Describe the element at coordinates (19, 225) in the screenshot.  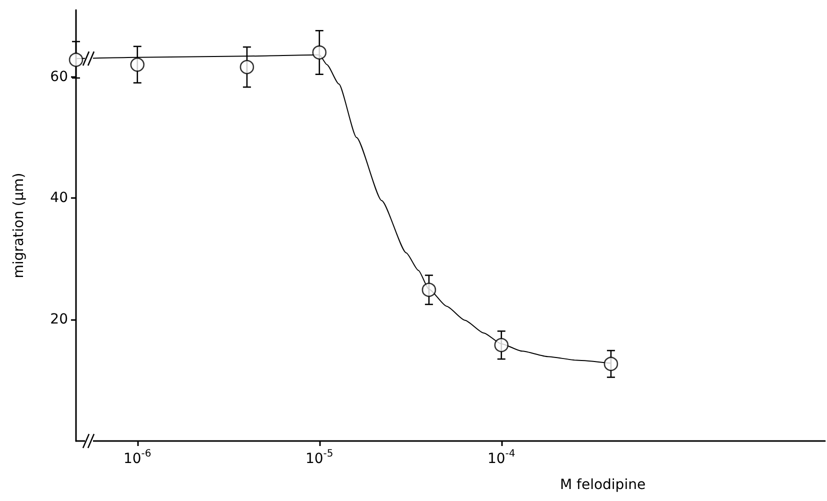
I see `y-axis-title: migration (µm)` at that location.